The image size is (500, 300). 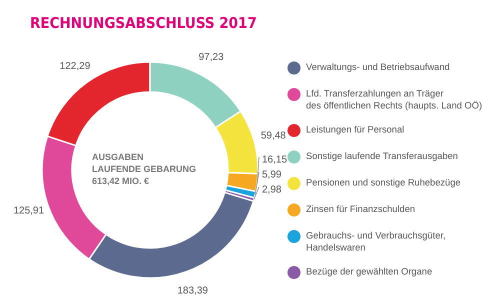 I want to click on data-label: 122,29, so click(x=75, y=66).